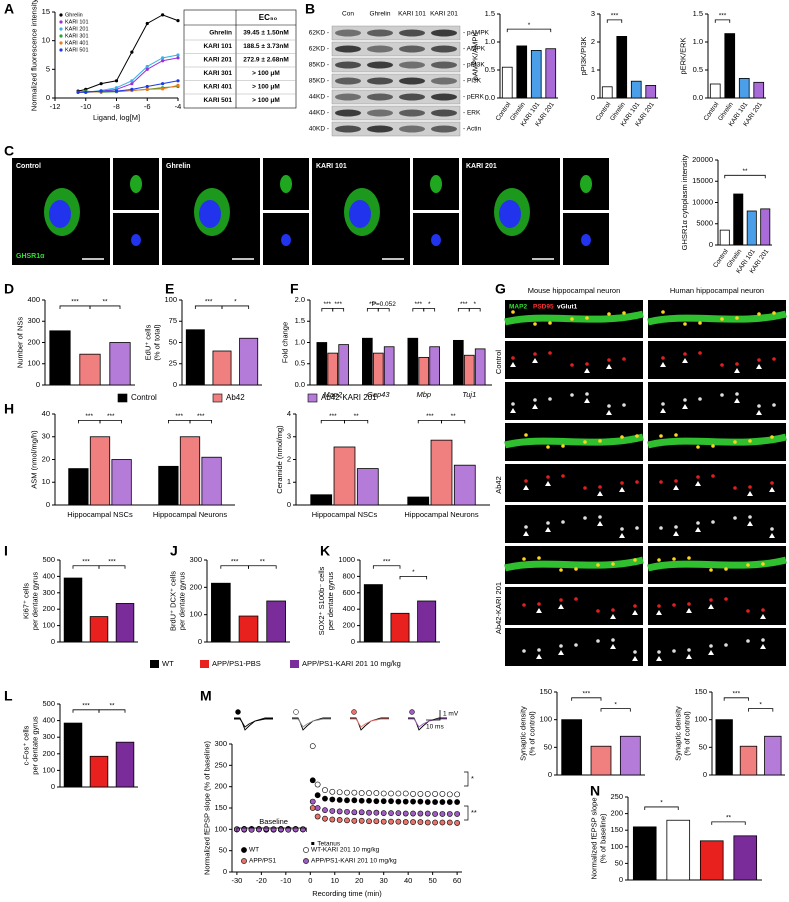  What do you see at coordinates (279, 459) in the screenshot?
I see `y-axis-label: Ceramide (nmol/mg)` at bounding box center [279, 459].